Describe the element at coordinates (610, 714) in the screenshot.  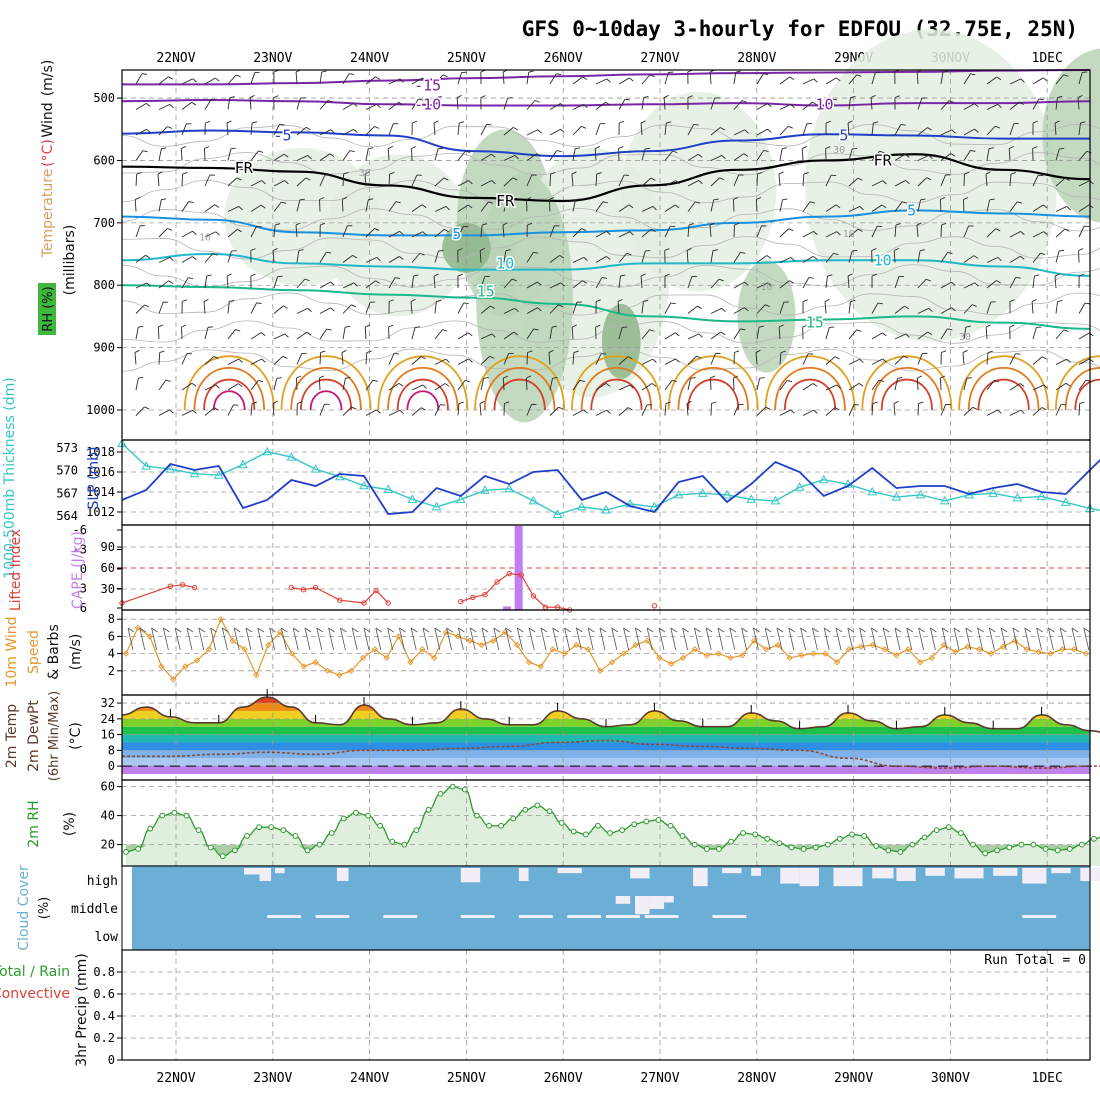
I see `temp-line` at that location.